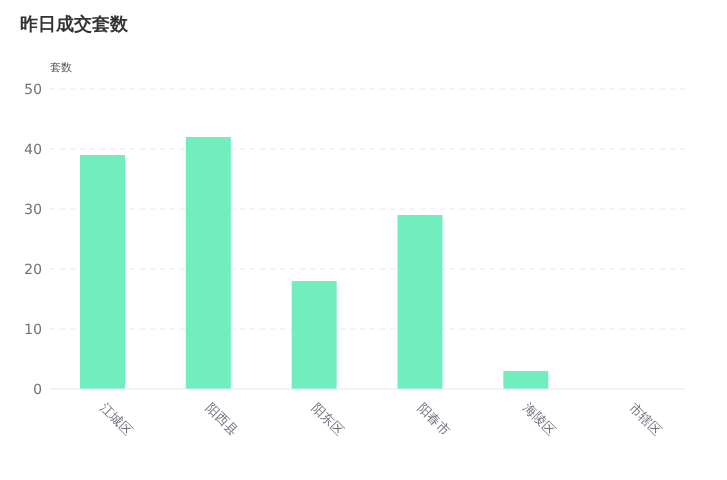 The width and height of the screenshot is (727, 480). I want to click on y-tick-label: 50, so click(33, 90).